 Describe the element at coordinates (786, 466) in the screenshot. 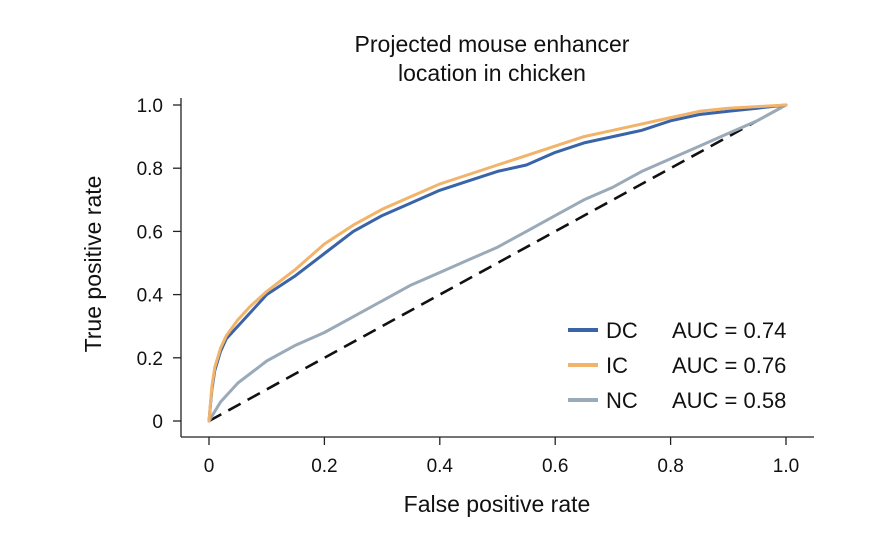

I see `x-tick-label: 1.0` at that location.